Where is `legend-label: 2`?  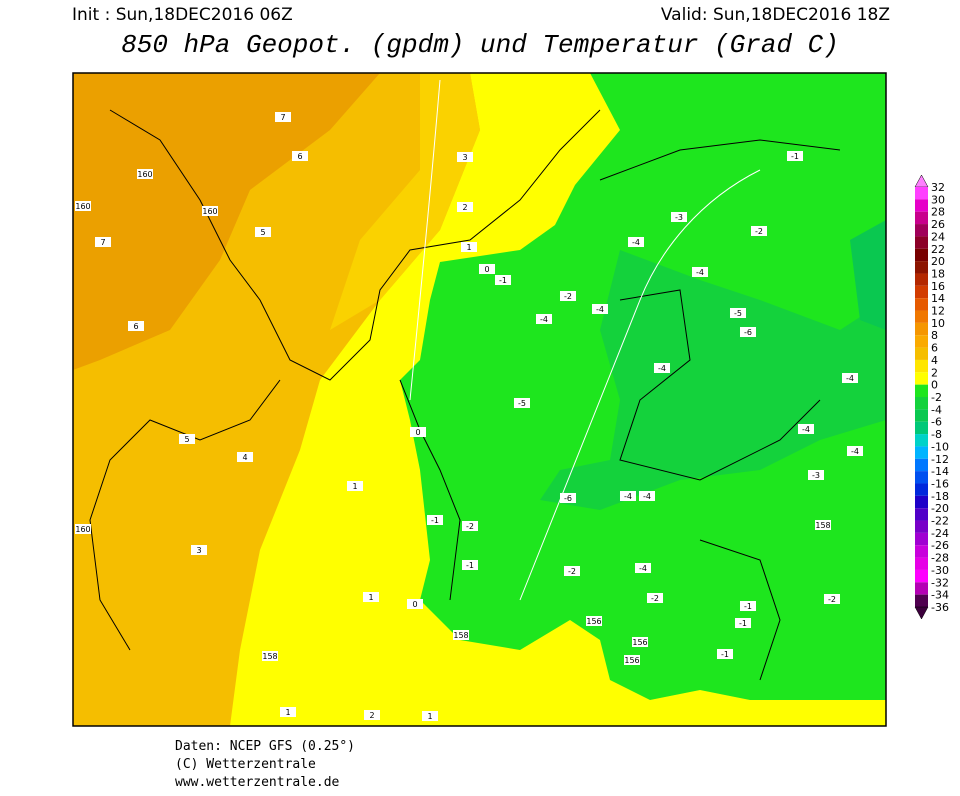
legend-label: 2 is located at coordinates (934, 372).